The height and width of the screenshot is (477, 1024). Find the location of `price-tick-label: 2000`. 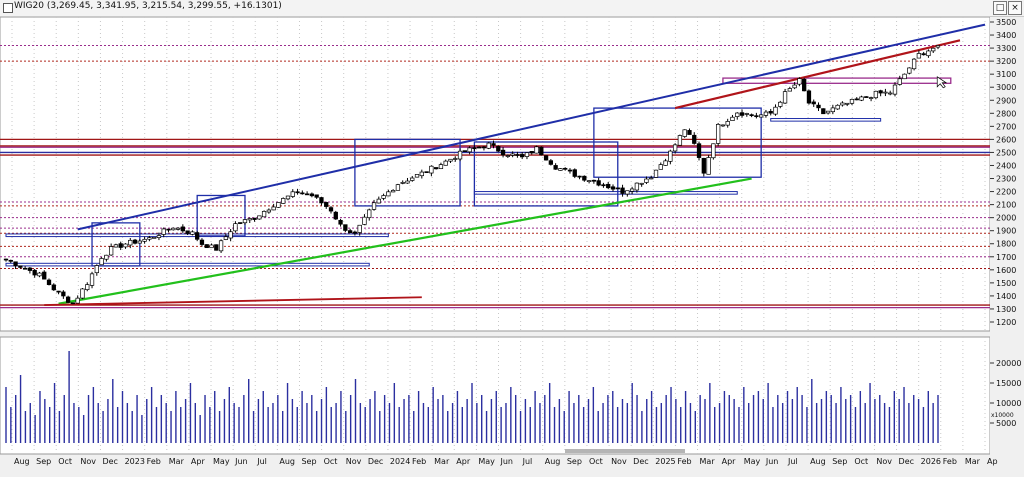

price-tick-label: 2000 is located at coordinates (1006, 218).